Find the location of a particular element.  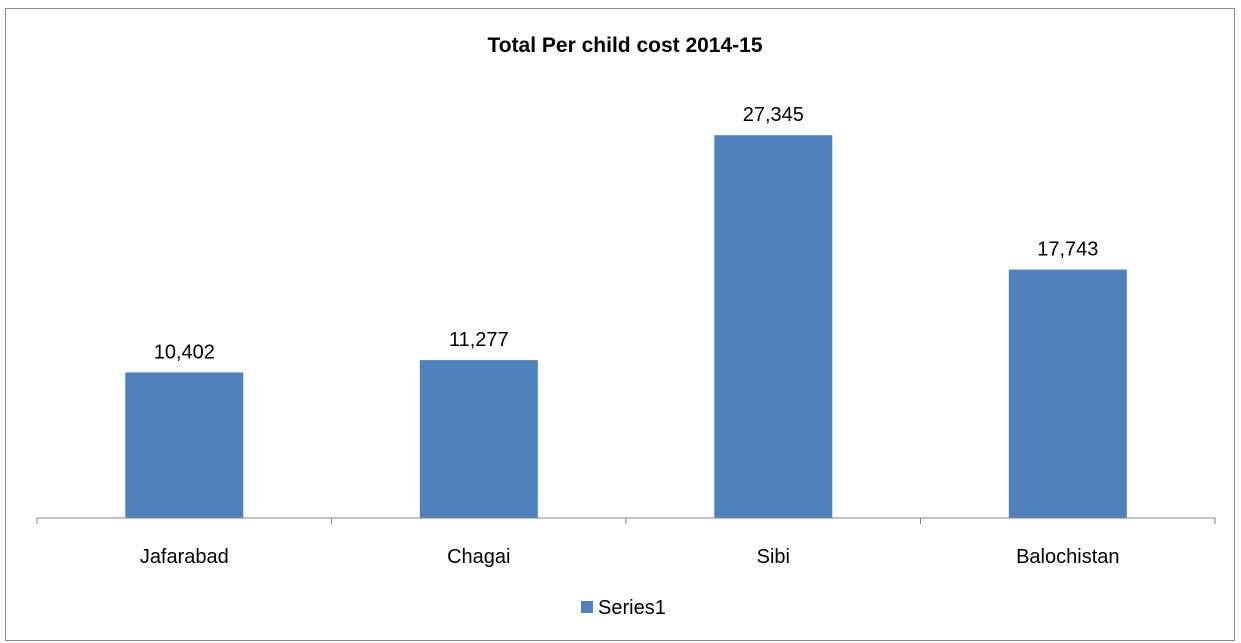

bar-chagai is located at coordinates (478, 439).